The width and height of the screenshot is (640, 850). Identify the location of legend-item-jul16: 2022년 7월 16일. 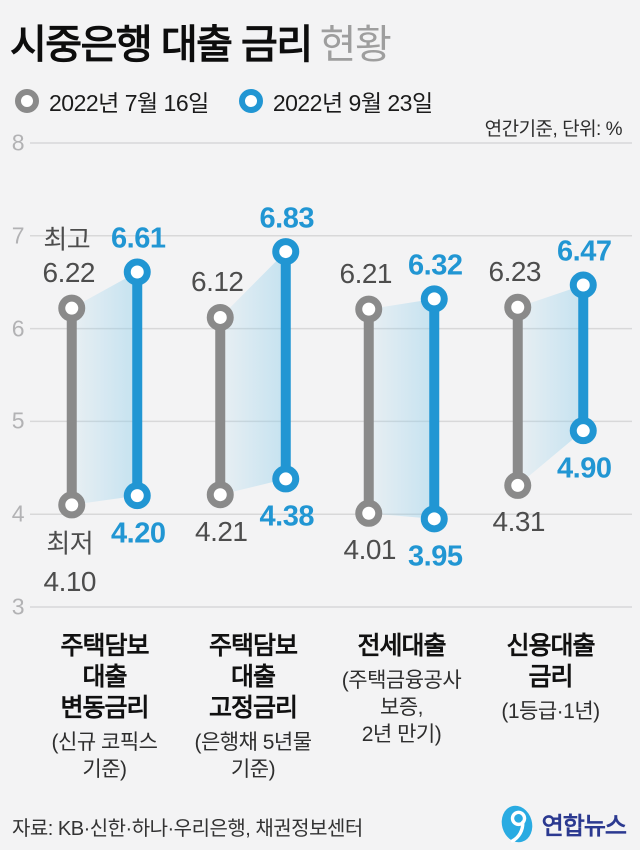
(112, 101).